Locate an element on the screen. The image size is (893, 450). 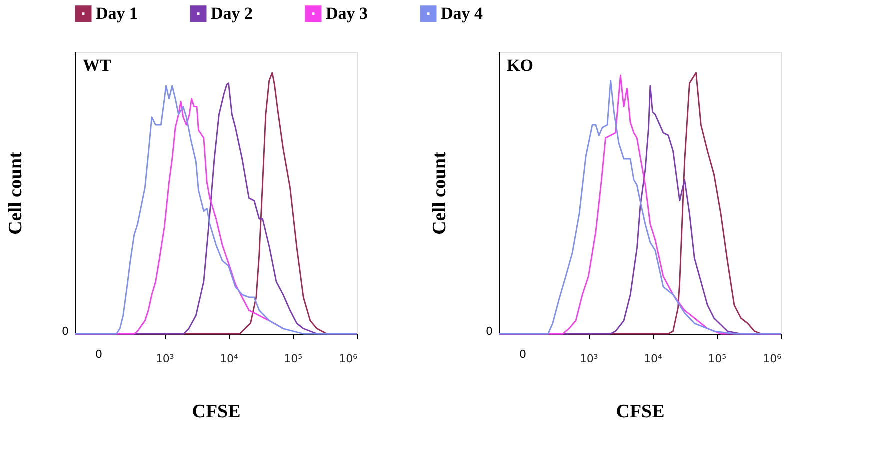
legend-label: Day 2 is located at coordinates (232, 13).